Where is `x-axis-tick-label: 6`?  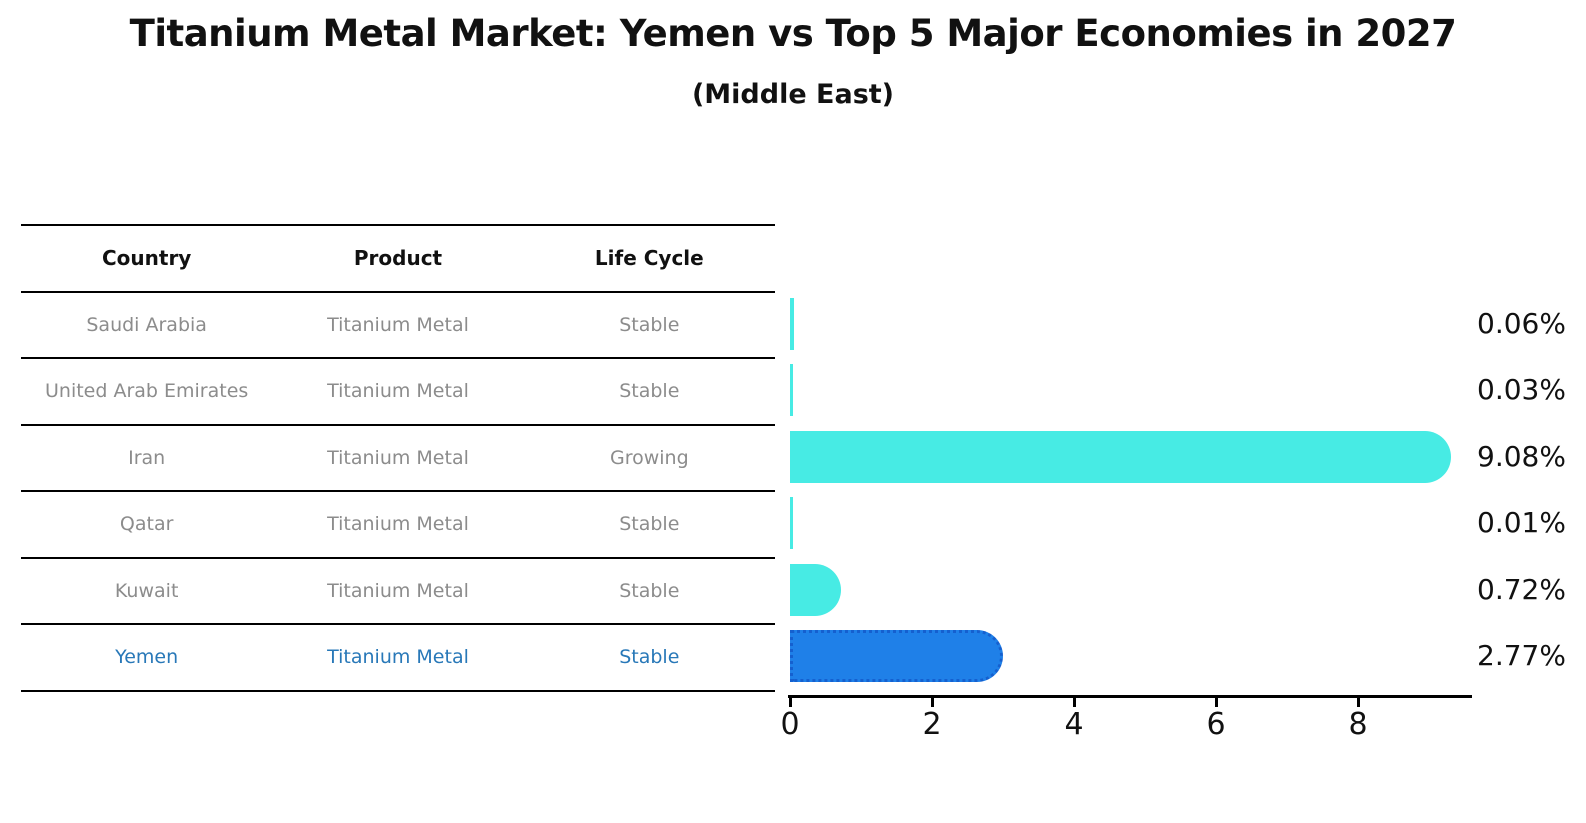
x-axis-tick-label: 6 is located at coordinates (1216, 724).